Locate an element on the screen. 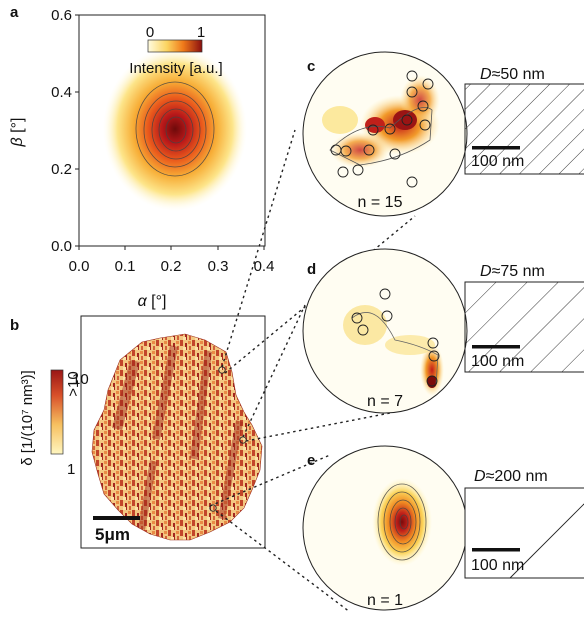  detail-d-diameter: D≈75 nm is located at coordinates (512, 271).